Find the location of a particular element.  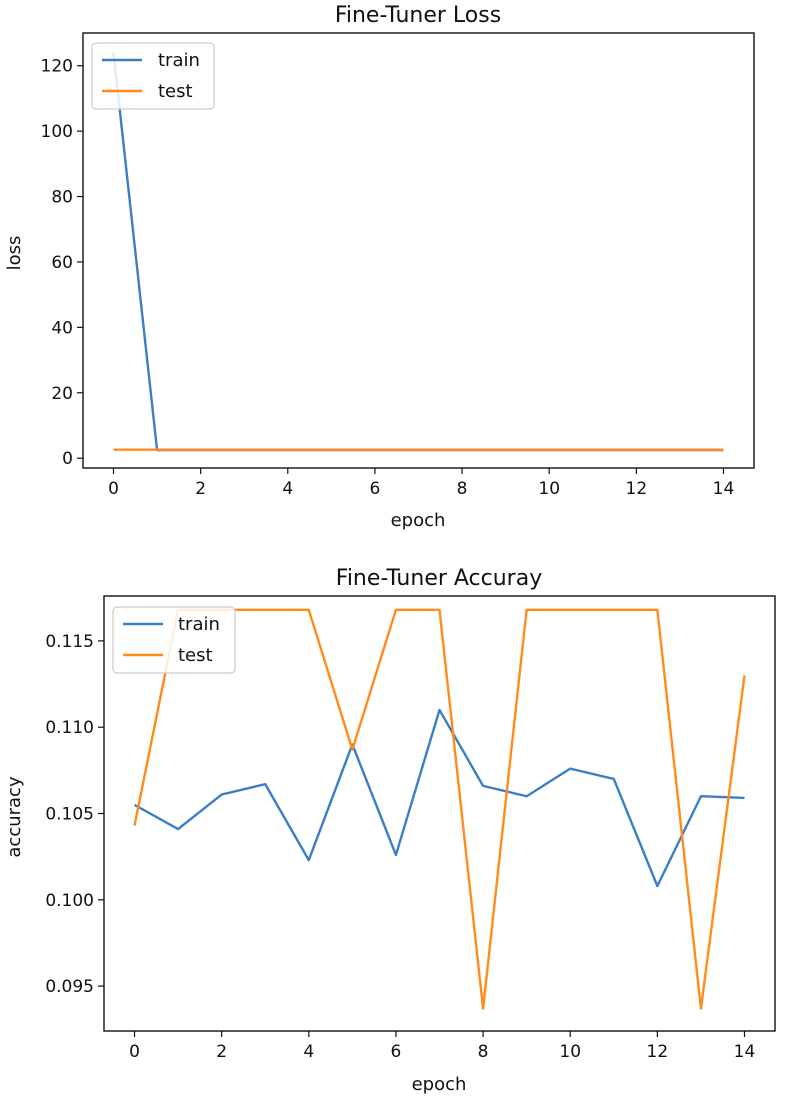

loss-y-tick-label: 120 is located at coordinates (57, 67).